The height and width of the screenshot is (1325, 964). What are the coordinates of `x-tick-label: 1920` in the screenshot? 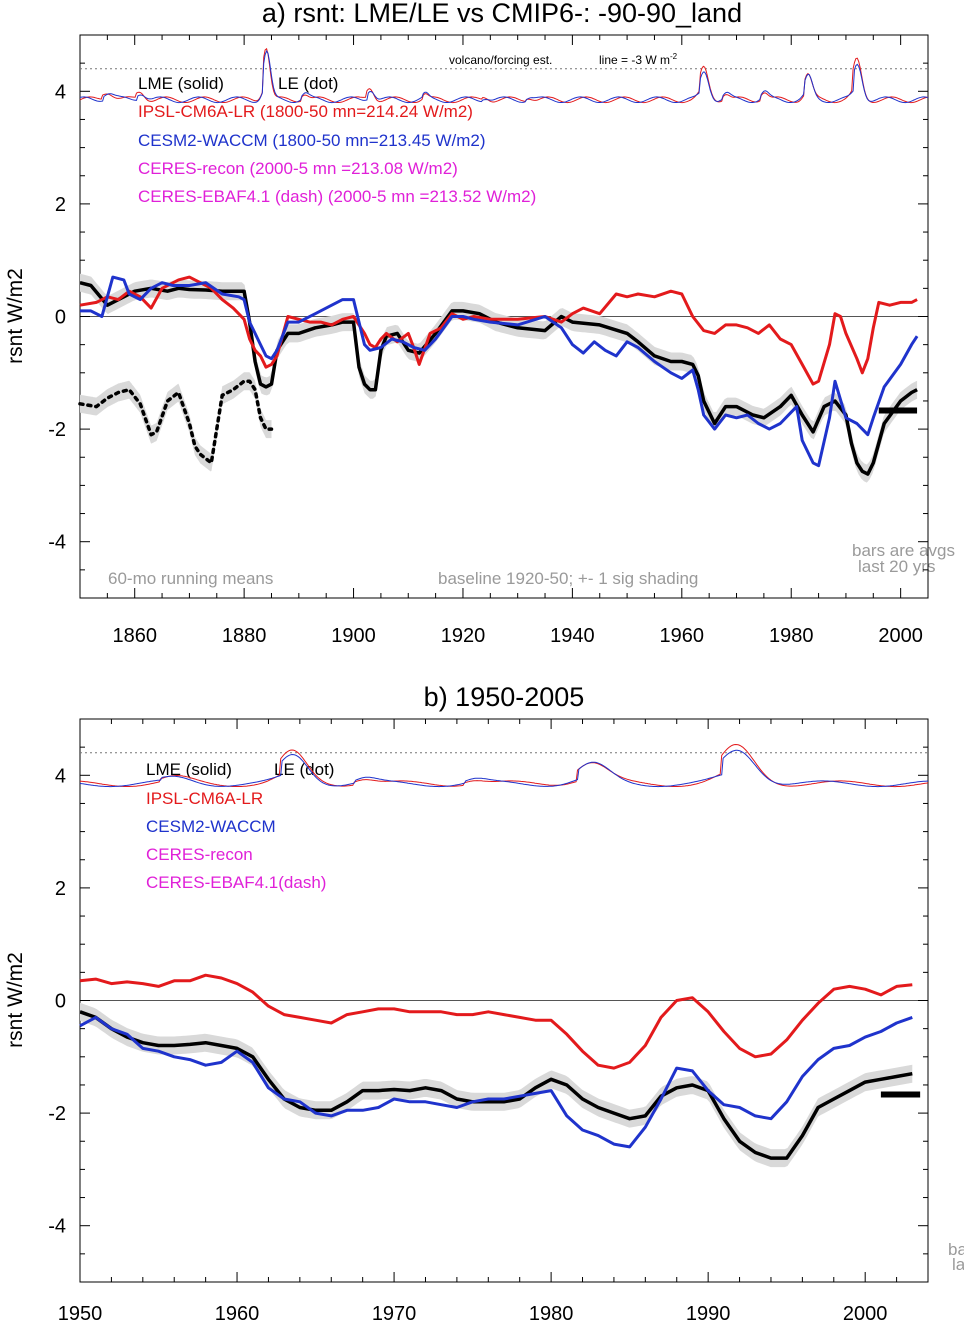 It's located at (463, 636).